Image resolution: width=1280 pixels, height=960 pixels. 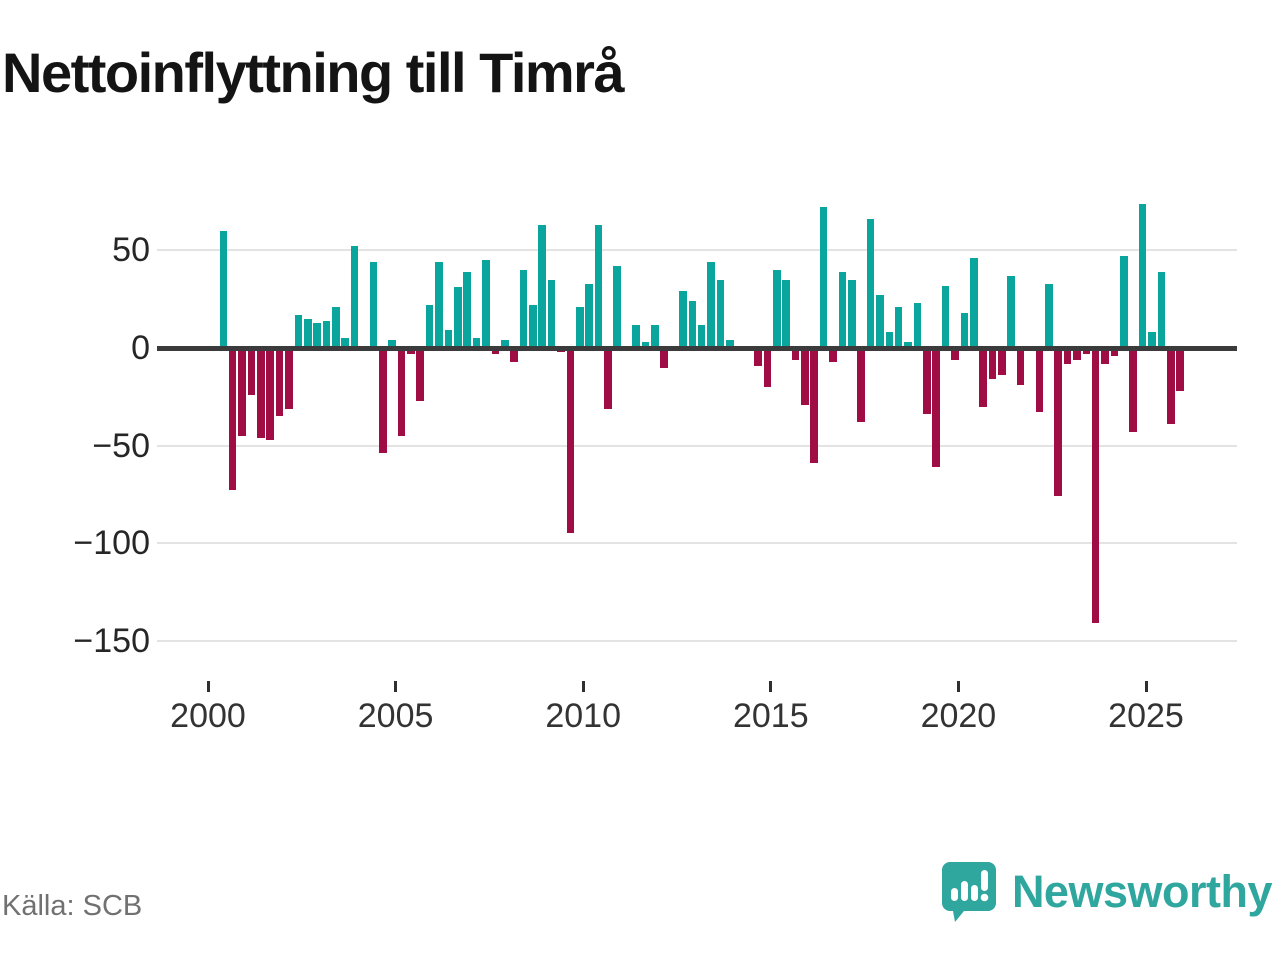 I want to click on bar-2002-K4, so click(x=317, y=335).